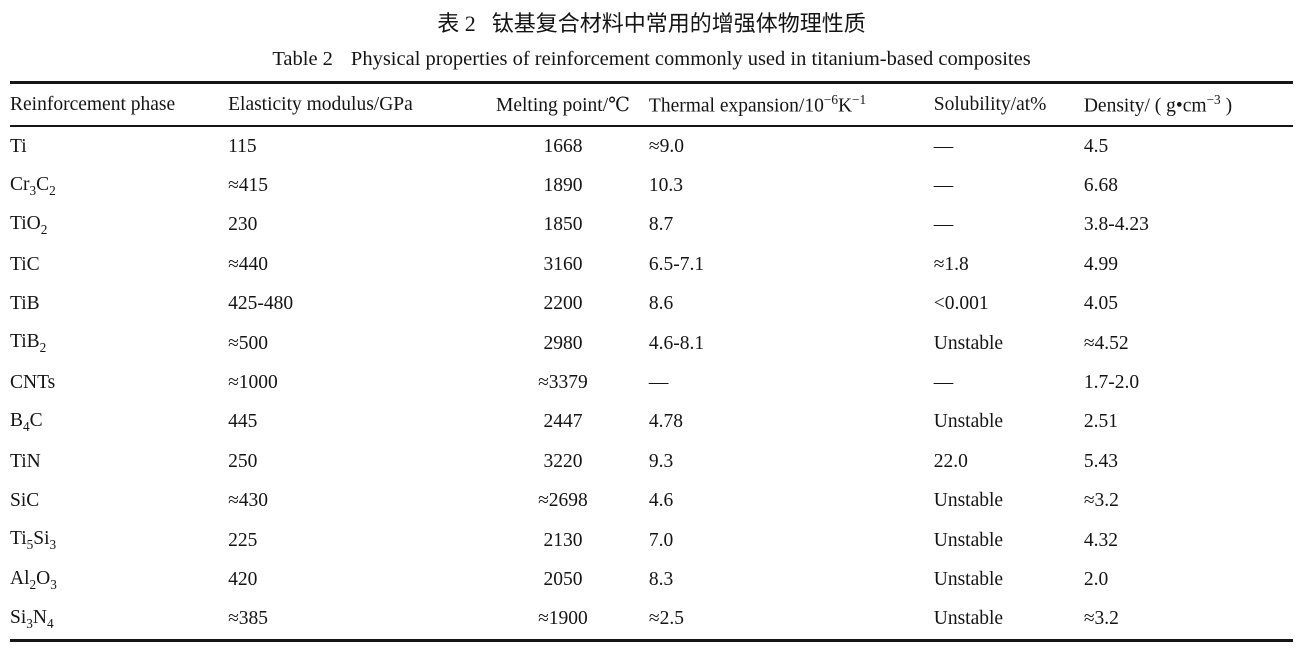 This screenshot has width=1301, height=648. What do you see at coordinates (563, 104) in the screenshot?
I see `col-header-melting-point: Melting point/℃` at bounding box center [563, 104].